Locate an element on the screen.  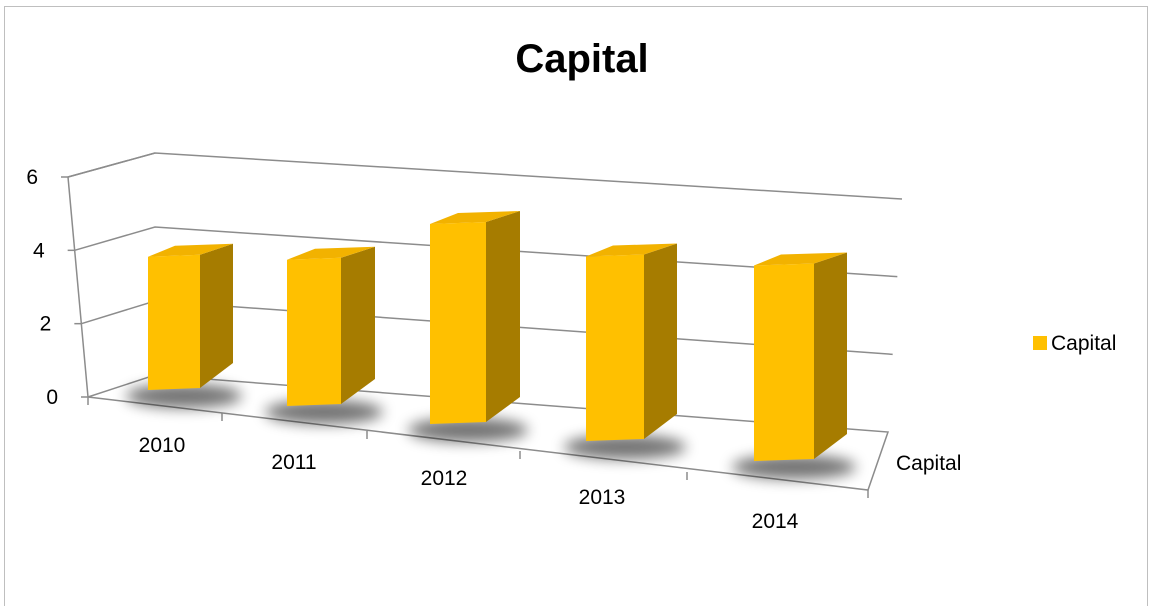
gridline is located at coordinates (485, 176).